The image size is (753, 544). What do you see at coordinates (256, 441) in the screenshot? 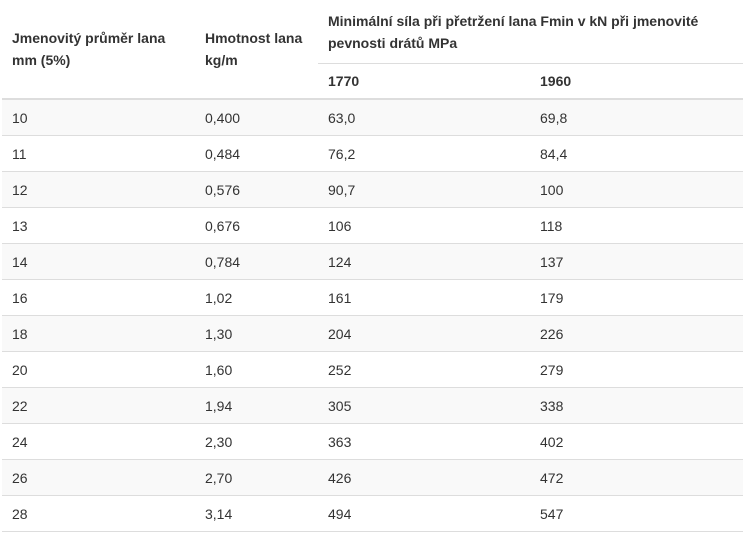
I see `cell-mass: 2,30` at bounding box center [256, 441].